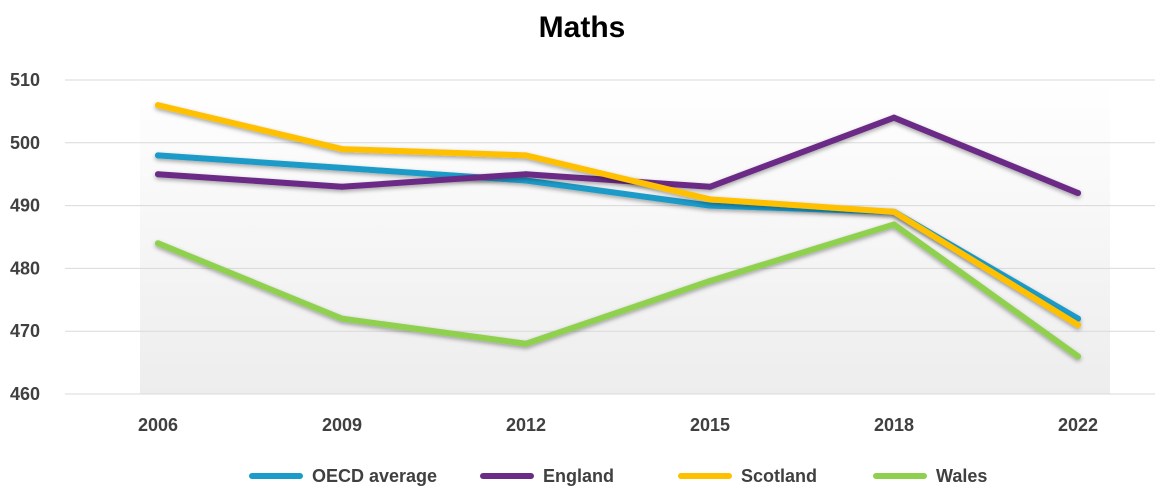 The width and height of the screenshot is (1165, 493). Describe the element at coordinates (582, 27) in the screenshot. I see `chart-title: Maths` at that location.